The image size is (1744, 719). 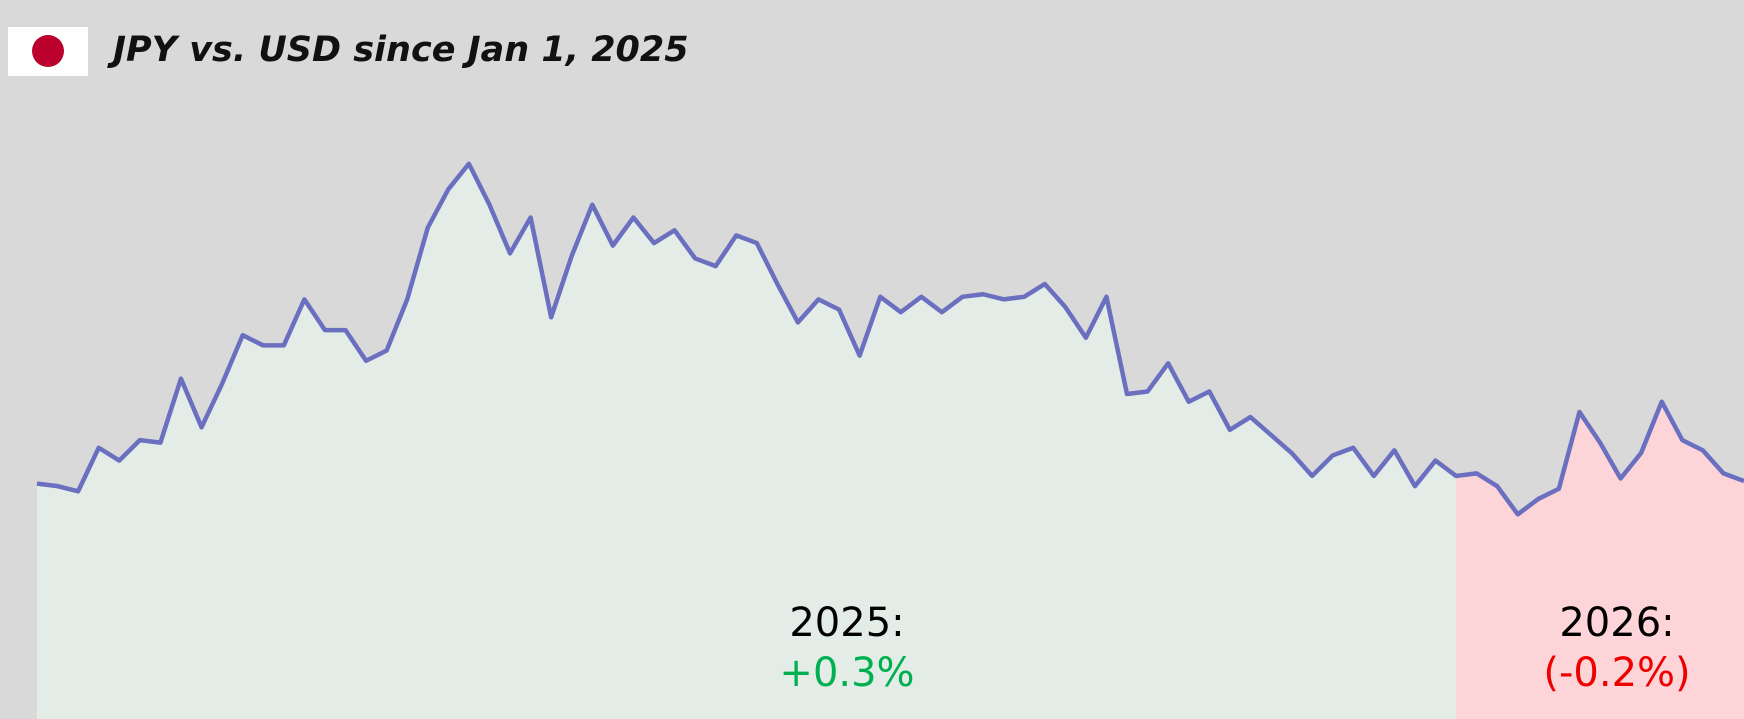 I want to click on period-change: +0.3%, so click(x=846, y=673).